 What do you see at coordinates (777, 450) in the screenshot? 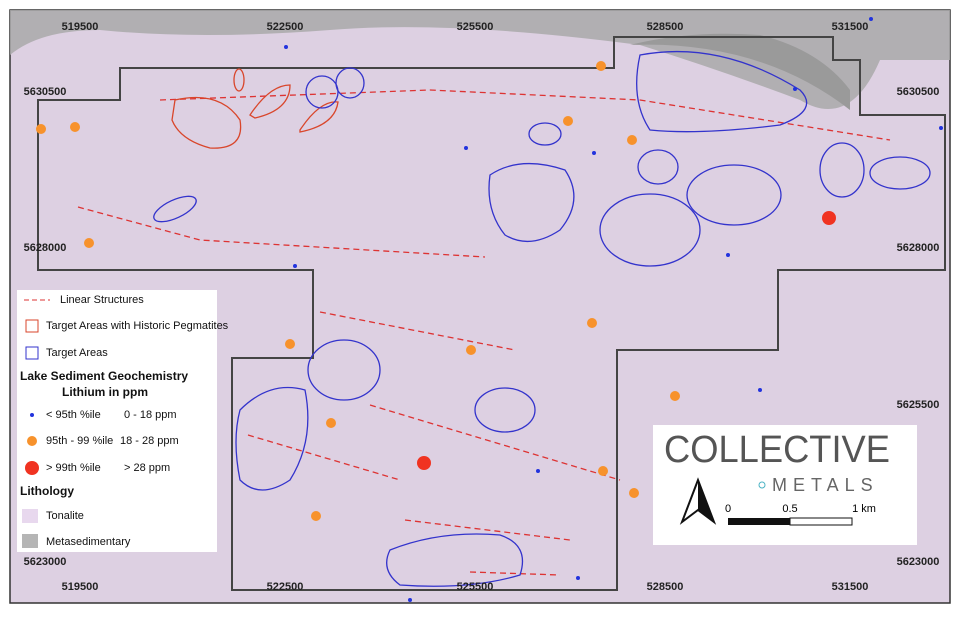
I see `logo-name: COLLECTIVE` at bounding box center [777, 450].